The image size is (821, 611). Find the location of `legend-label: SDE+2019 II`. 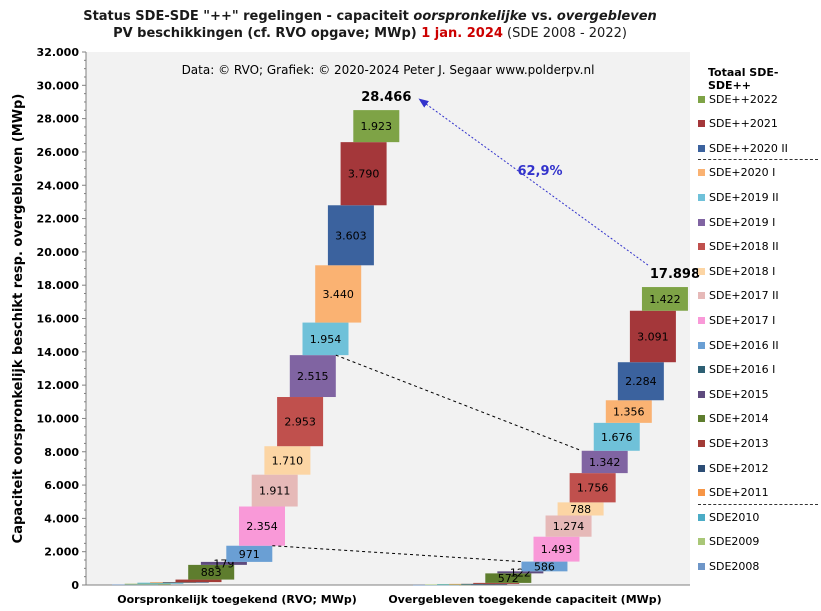

legend-label: SDE+2019 II is located at coordinates (744, 197).